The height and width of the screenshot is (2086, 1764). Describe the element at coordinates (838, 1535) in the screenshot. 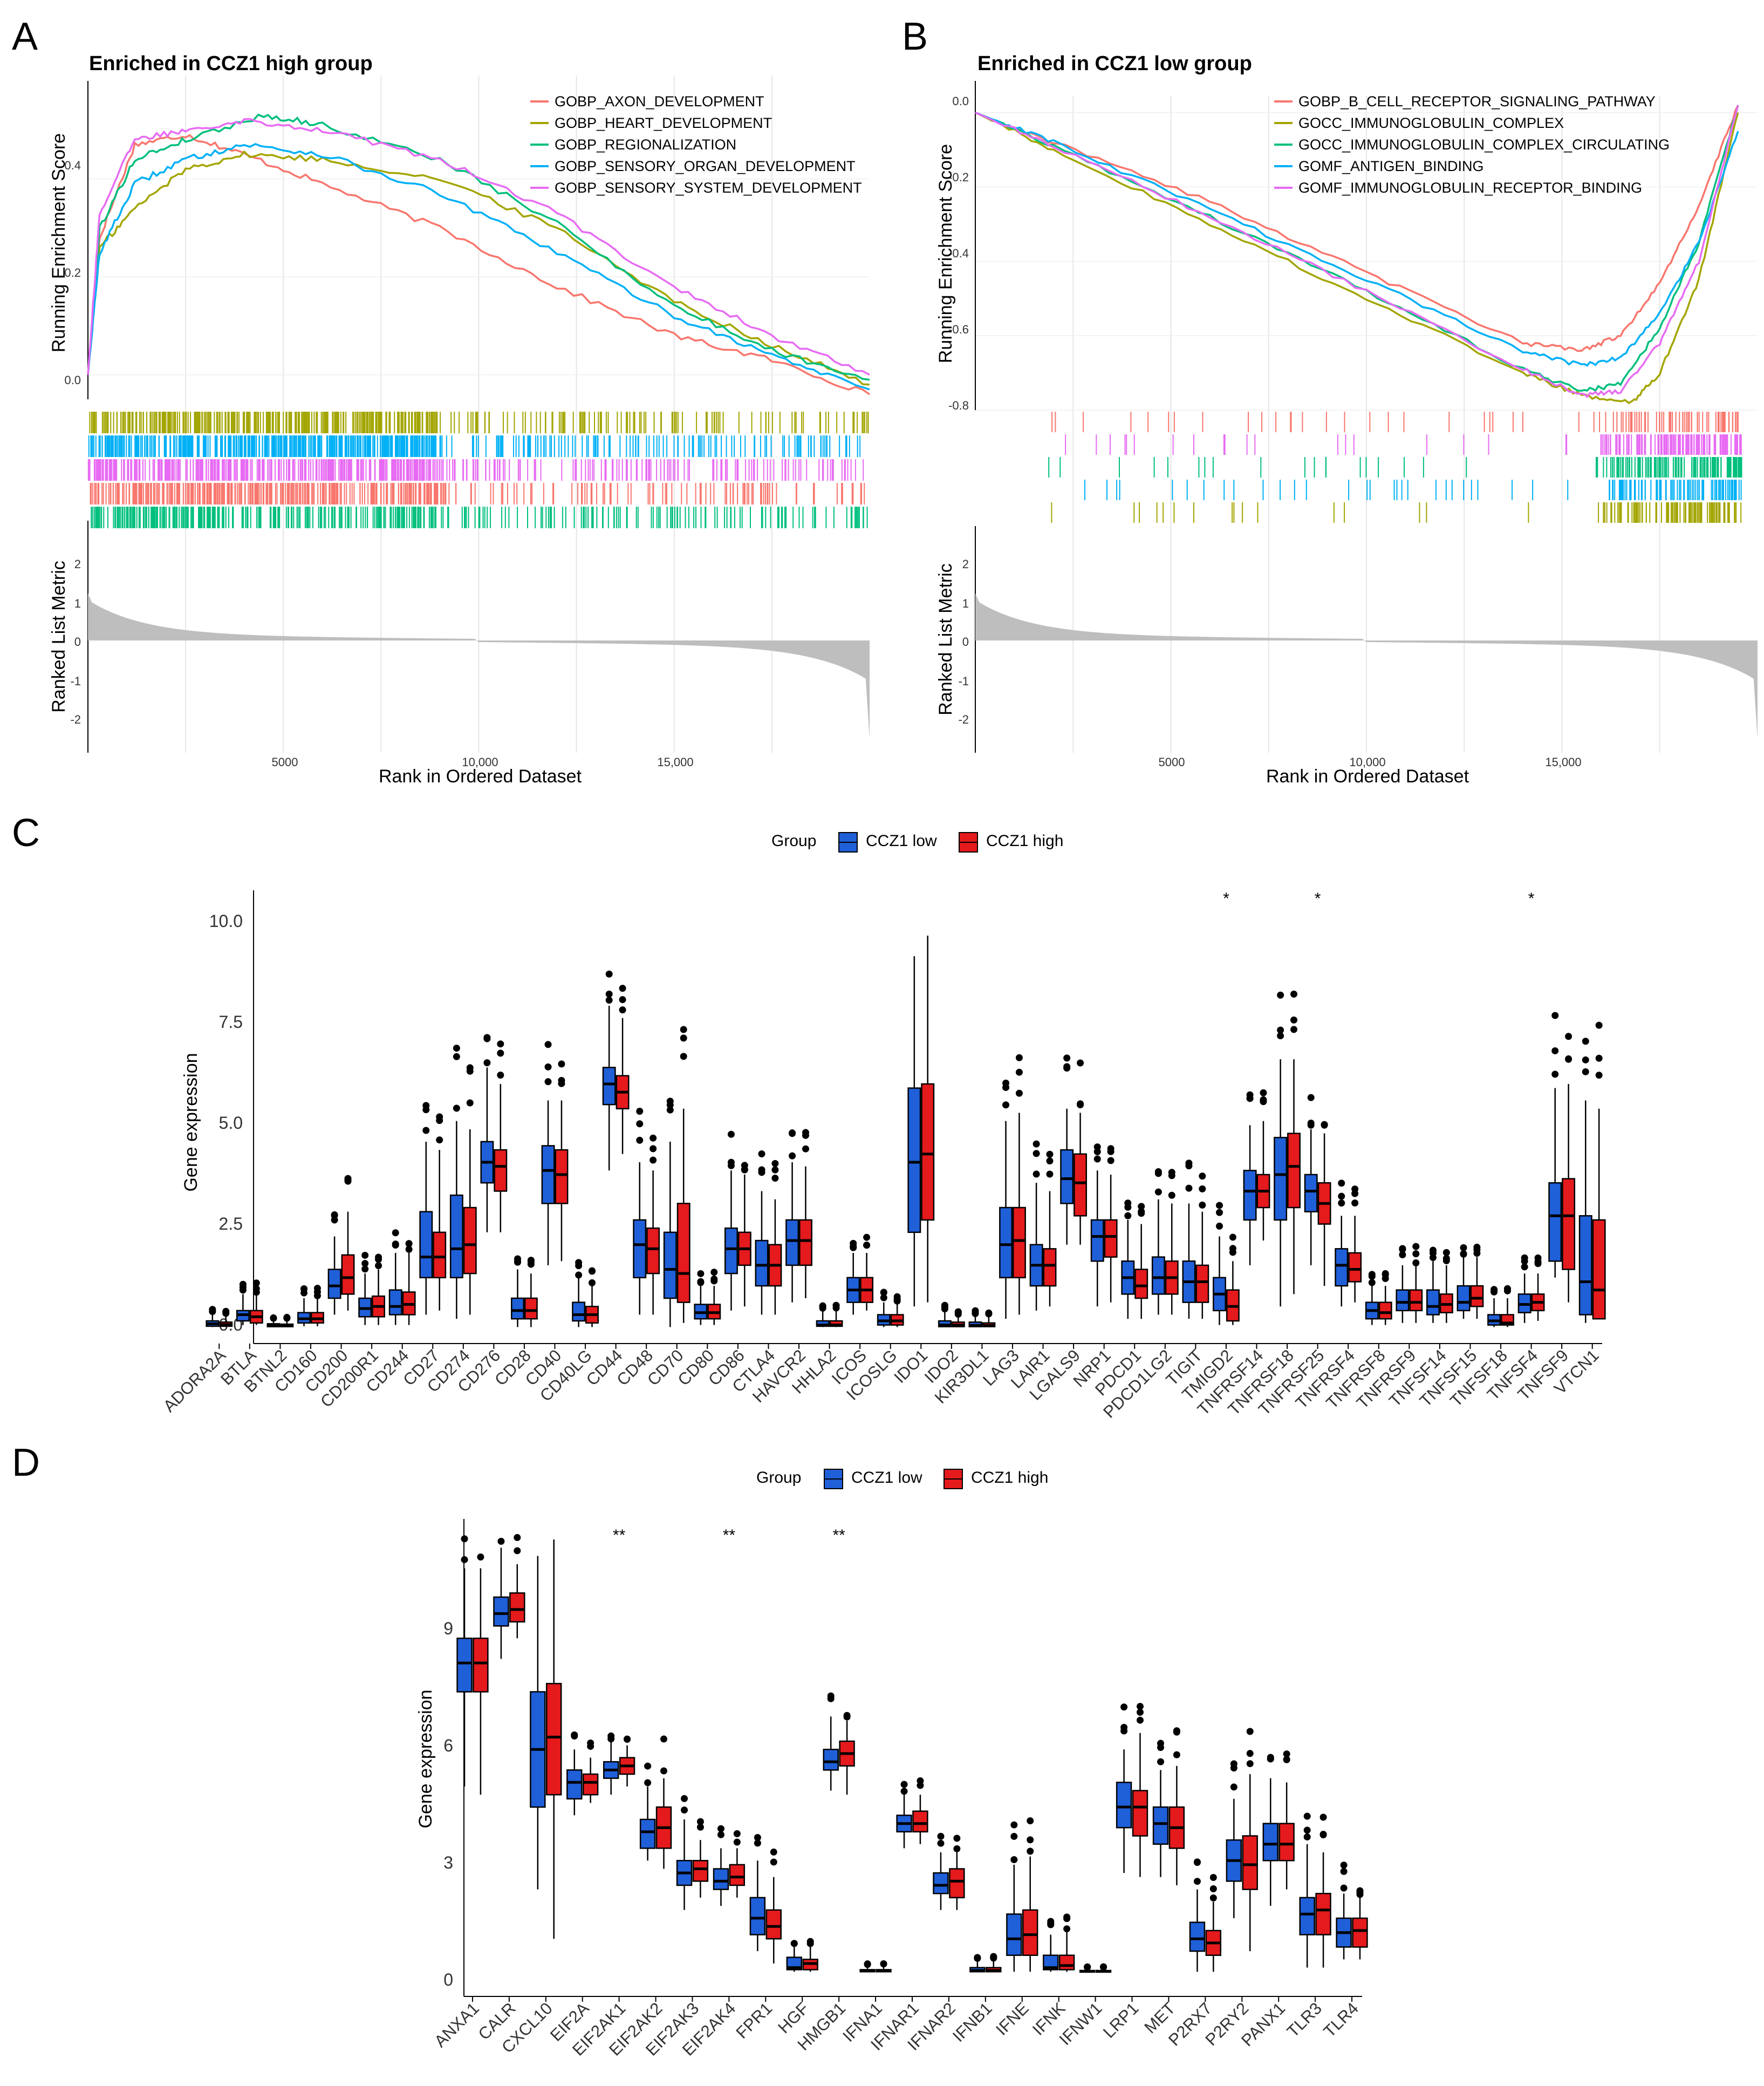

I see `d-significance-10: **` at that location.